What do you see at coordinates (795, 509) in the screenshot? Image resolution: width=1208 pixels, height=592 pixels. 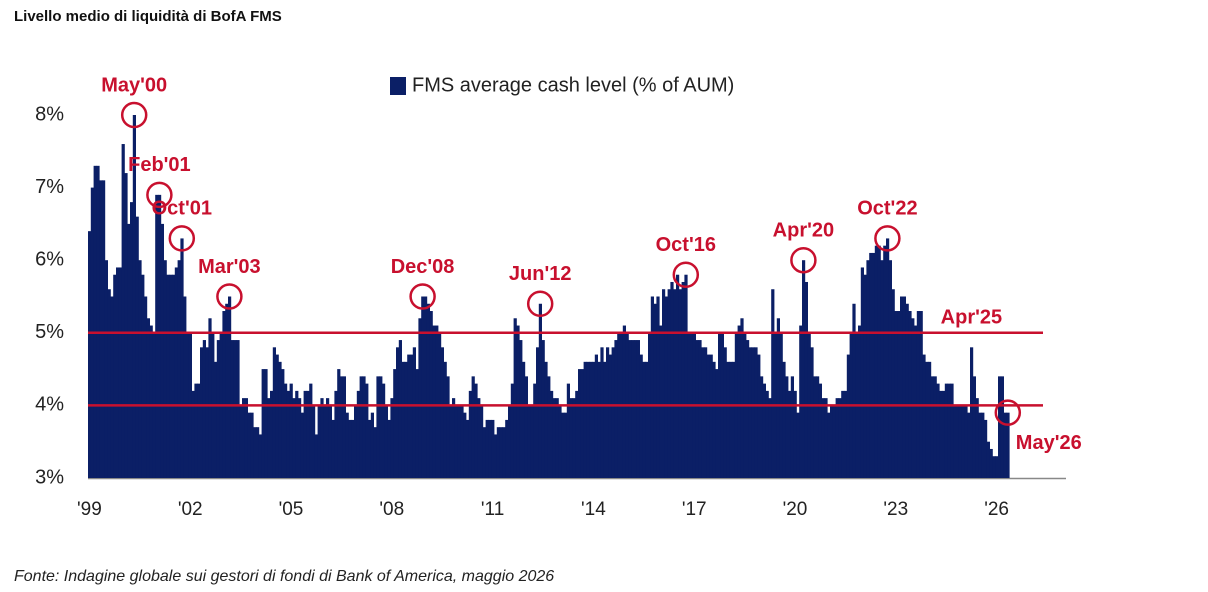 I see `x-tick-label: '20` at bounding box center [795, 509].